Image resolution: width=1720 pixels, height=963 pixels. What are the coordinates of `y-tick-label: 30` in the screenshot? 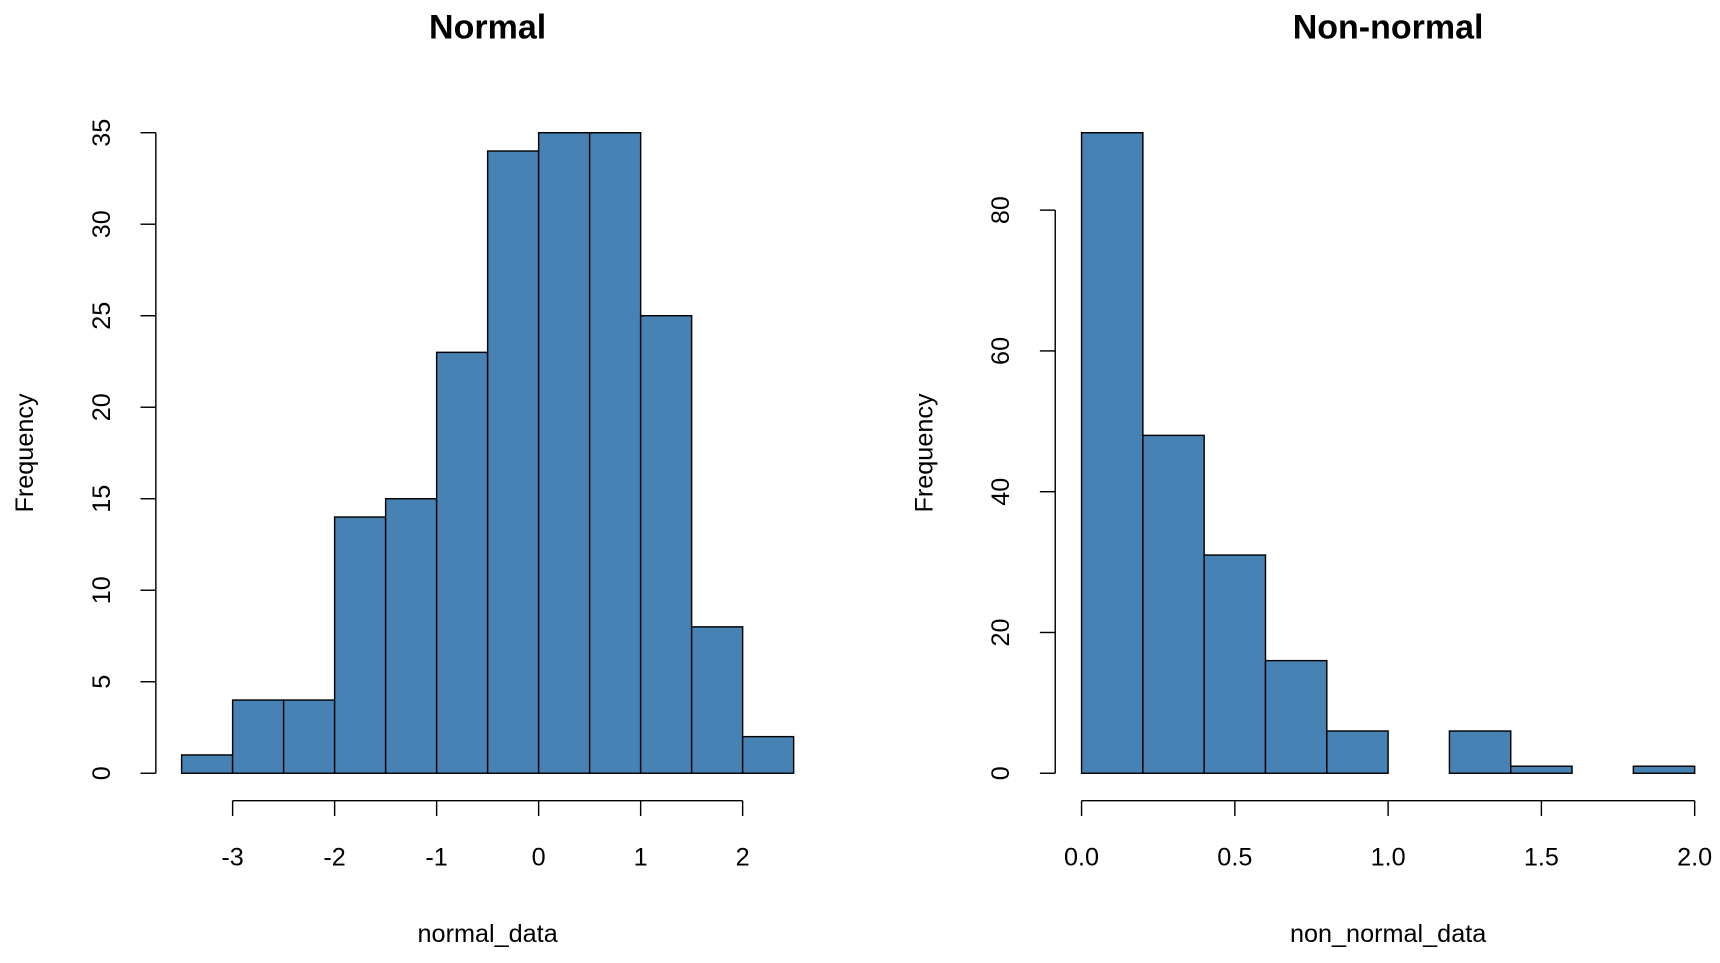 It's located at (102, 224).